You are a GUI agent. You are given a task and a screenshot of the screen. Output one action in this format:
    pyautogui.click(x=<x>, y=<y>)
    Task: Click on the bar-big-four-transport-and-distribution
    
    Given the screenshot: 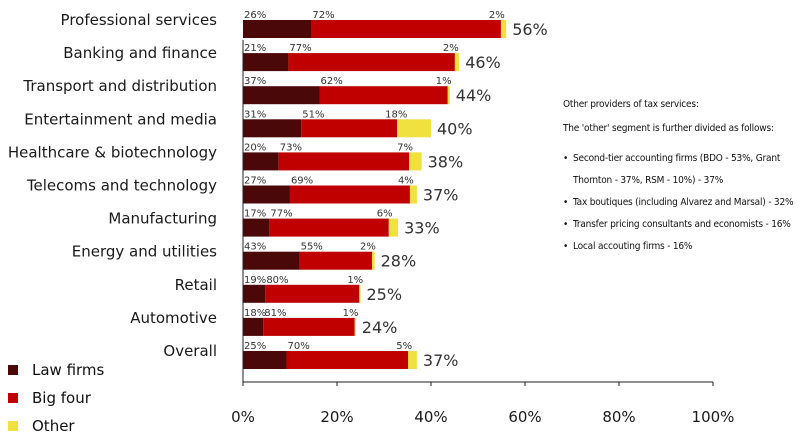 What is the action you would take?
    pyautogui.click(x=383, y=95)
    